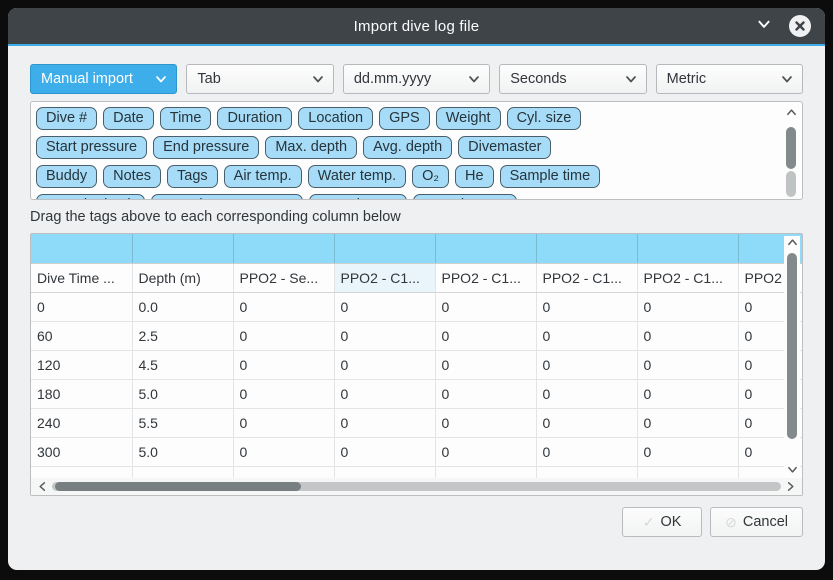  I want to click on scroll-left-icon, so click(42, 486).